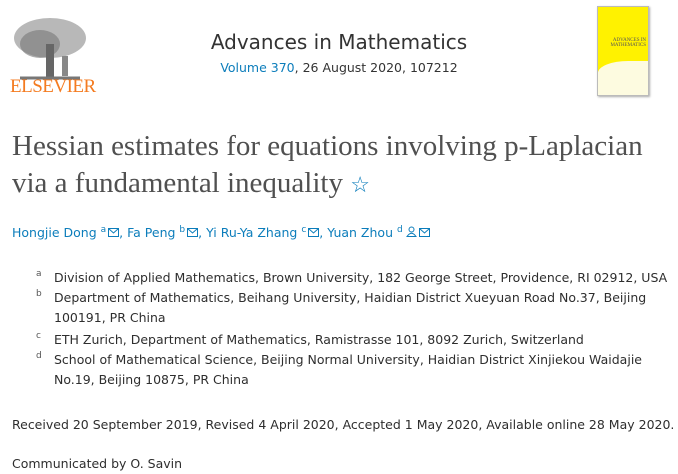  I want to click on author-link: Hongjie Dong a,, so click(70, 233).